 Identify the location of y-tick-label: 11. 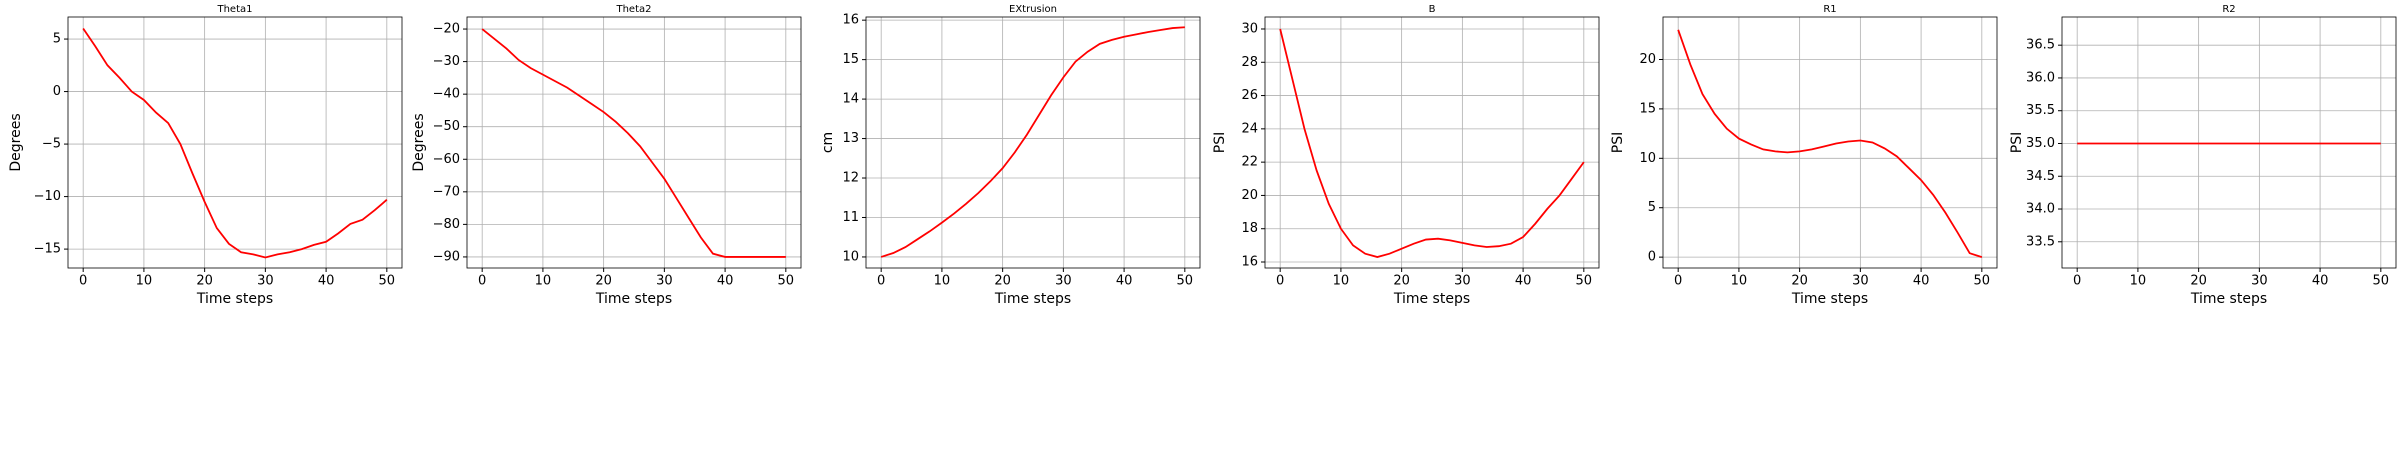
(850, 217).